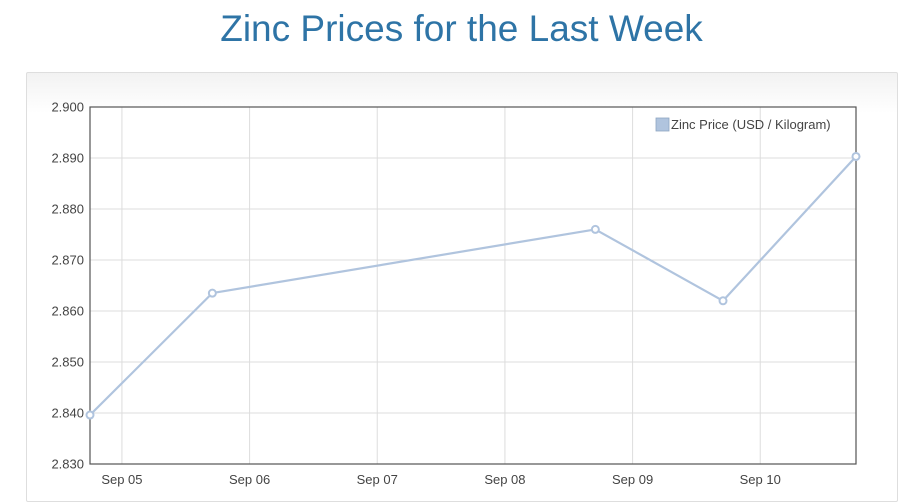 Image resolution: width=909 pixels, height=503 pixels. Describe the element at coordinates (67, 260) in the screenshot. I see `y-tick-label: 2.870` at that location.